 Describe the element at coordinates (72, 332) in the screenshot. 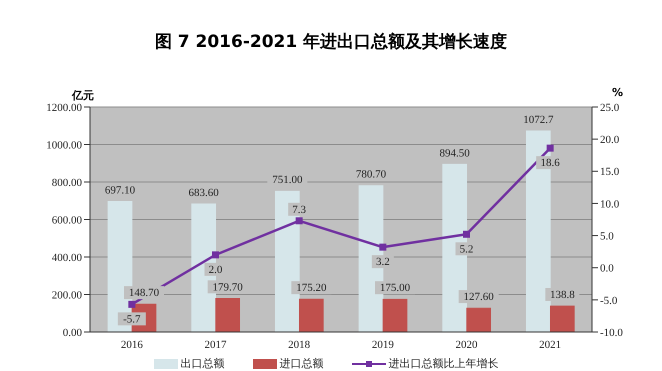

I see `y-tick-label: 0.00` at that location.